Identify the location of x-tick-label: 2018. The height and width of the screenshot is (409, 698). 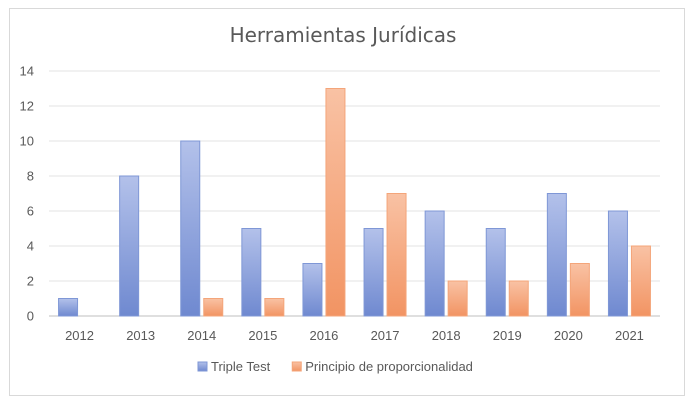
(446, 335).